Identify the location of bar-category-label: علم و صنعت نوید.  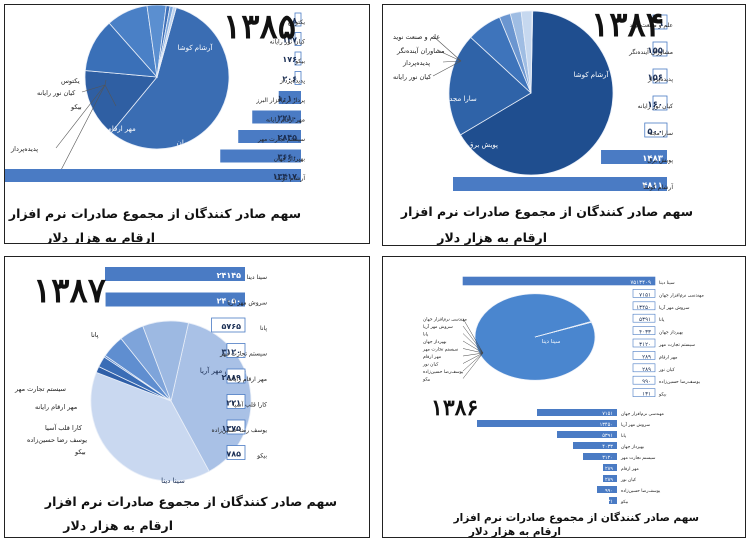
(651, 25).